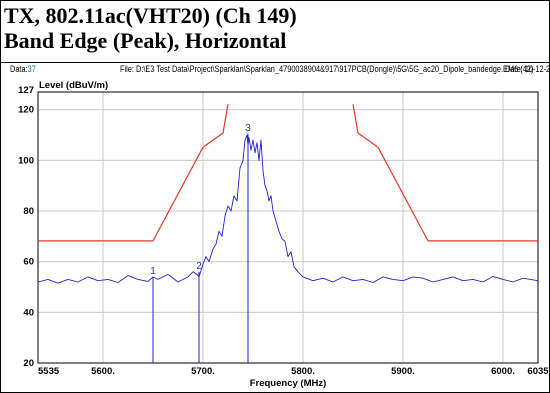 This screenshot has height=393, width=550. What do you see at coordinates (28, 211) in the screenshot?
I see `y-tick-label: 80` at bounding box center [28, 211].